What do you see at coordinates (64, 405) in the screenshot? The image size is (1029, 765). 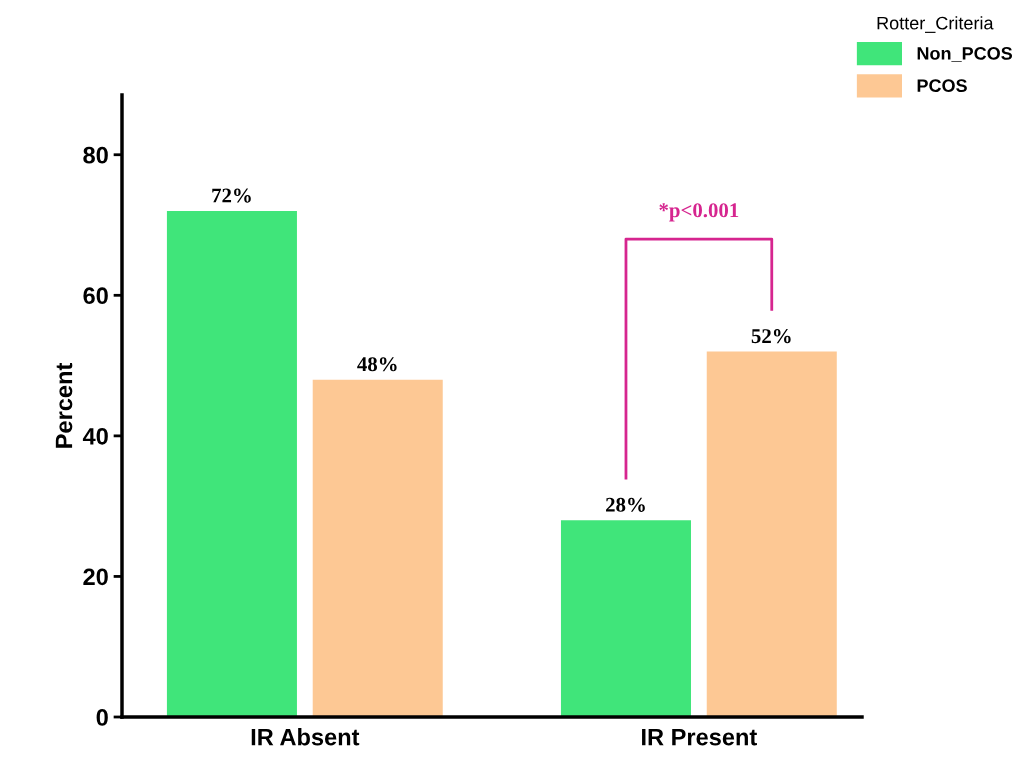 I see `y-axis-title: Percent` at bounding box center [64, 405].